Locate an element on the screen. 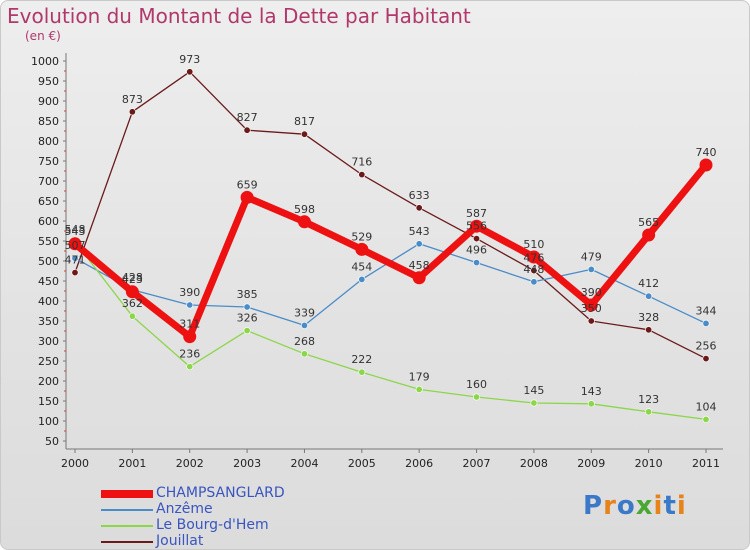  data-label: 740 is located at coordinates (706, 152).